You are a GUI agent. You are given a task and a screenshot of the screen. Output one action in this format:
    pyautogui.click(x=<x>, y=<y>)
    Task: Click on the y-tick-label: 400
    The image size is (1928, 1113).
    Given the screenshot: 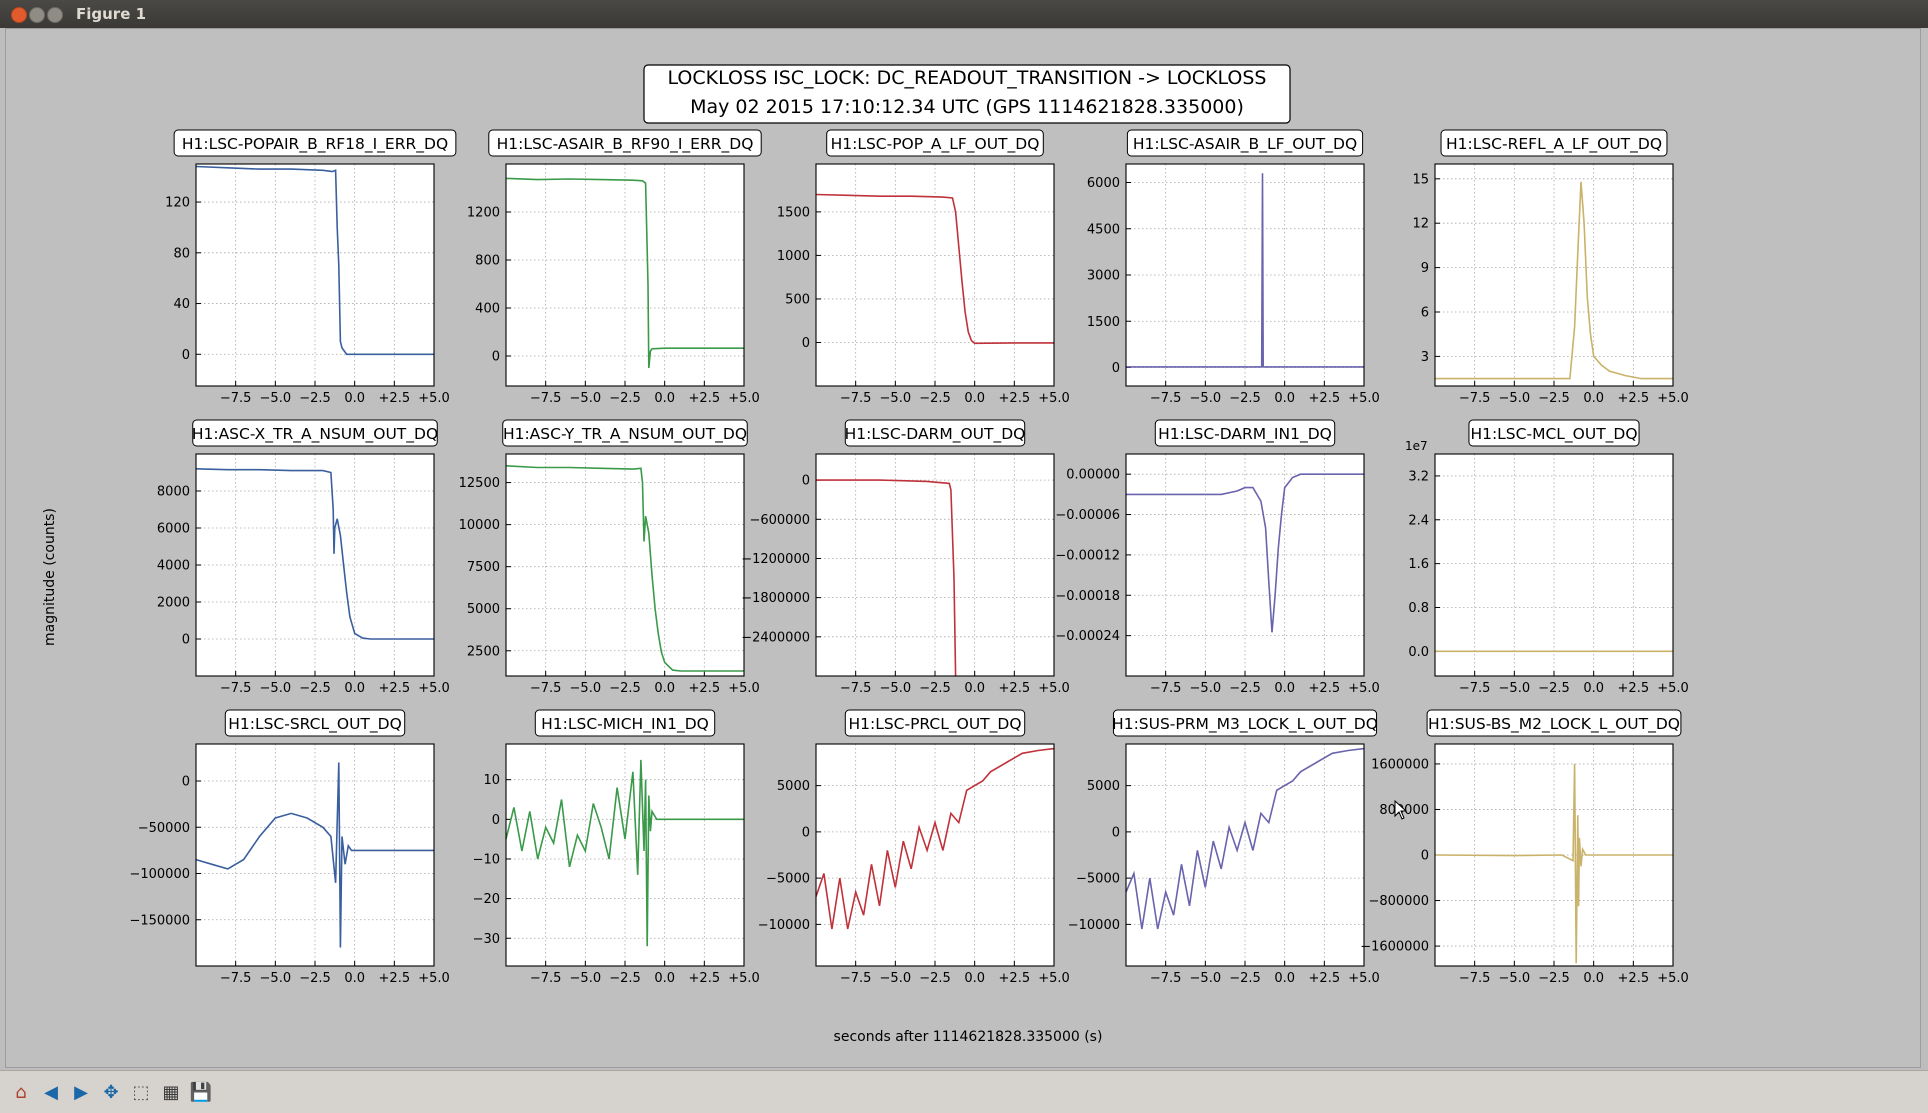 What is the action you would take?
    pyautogui.click(x=487, y=309)
    